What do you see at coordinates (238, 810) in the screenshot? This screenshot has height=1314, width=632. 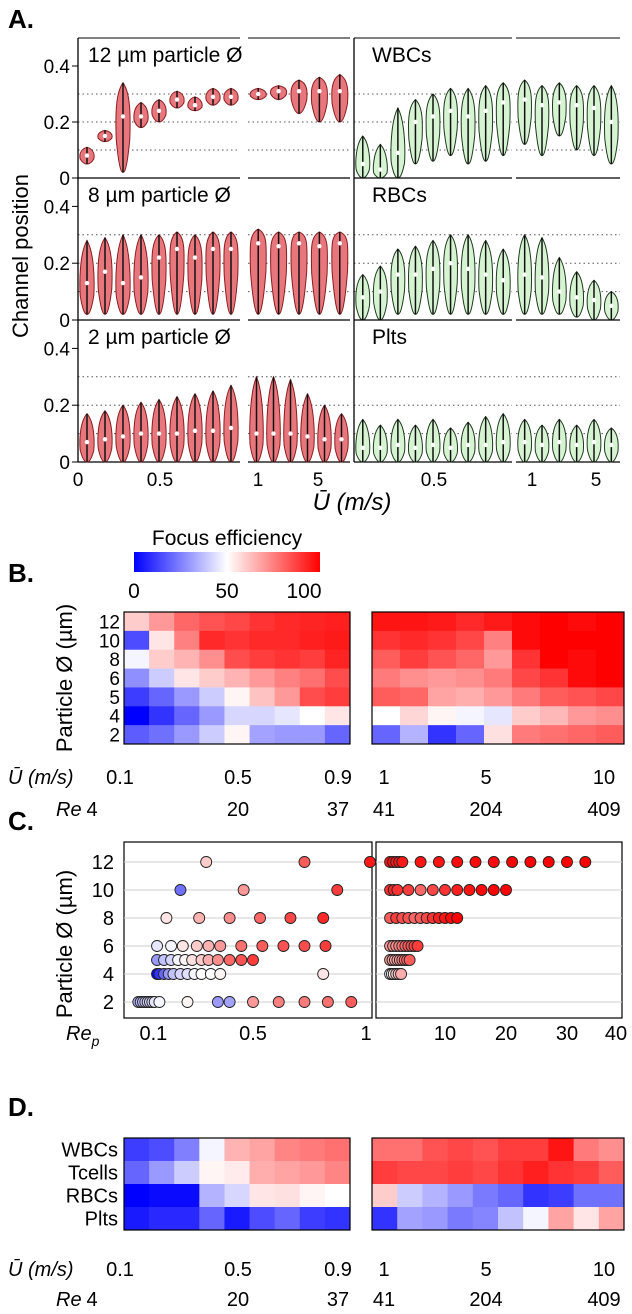 I see `heatmap-x-tick-re: 20` at bounding box center [238, 810].